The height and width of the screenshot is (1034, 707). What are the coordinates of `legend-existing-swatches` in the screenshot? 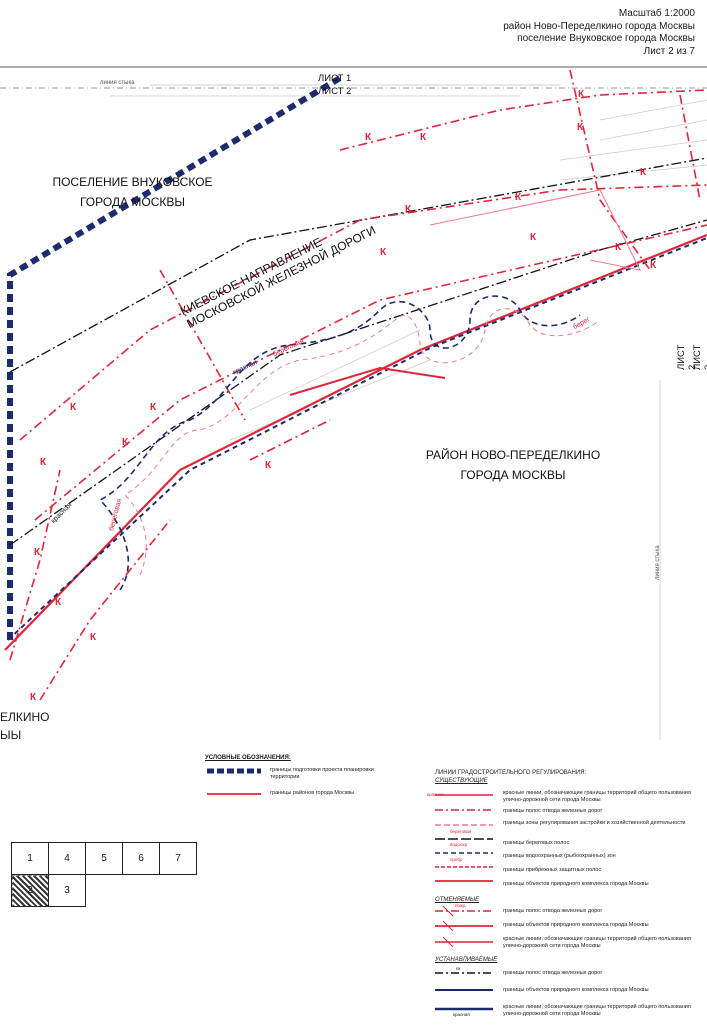 It's located at (464, 838).